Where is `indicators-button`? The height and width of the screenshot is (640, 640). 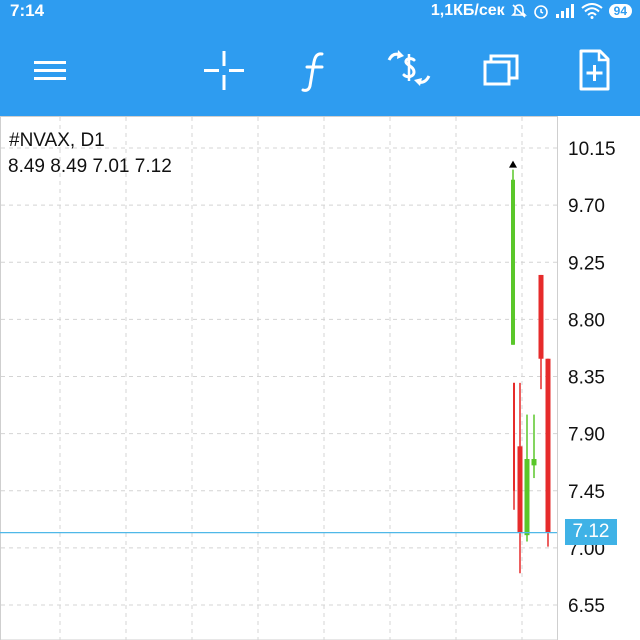
indicators-button is located at coordinates (316, 70).